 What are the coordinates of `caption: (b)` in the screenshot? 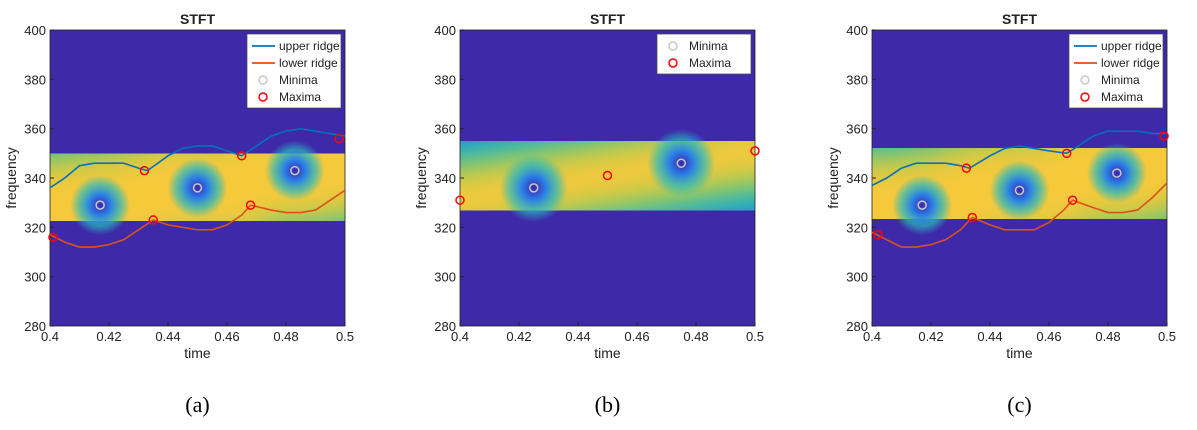 It's located at (608, 404).